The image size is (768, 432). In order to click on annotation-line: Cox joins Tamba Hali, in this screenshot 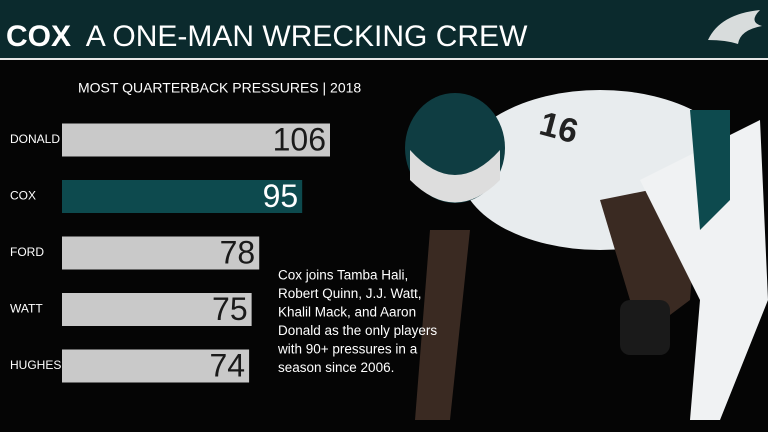, I will do `click(343, 275)`.